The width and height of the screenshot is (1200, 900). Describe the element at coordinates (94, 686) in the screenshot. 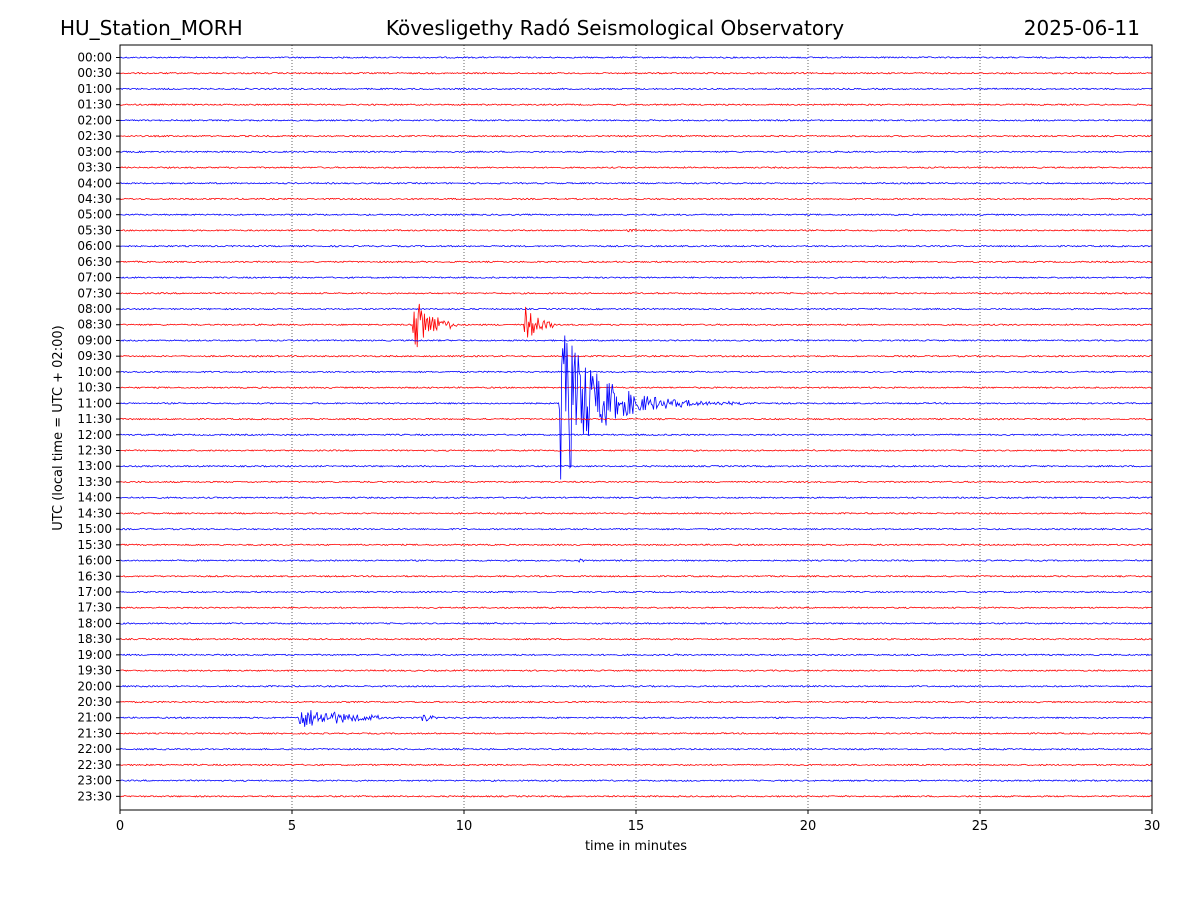

I see `row-label: 20:00` at that location.